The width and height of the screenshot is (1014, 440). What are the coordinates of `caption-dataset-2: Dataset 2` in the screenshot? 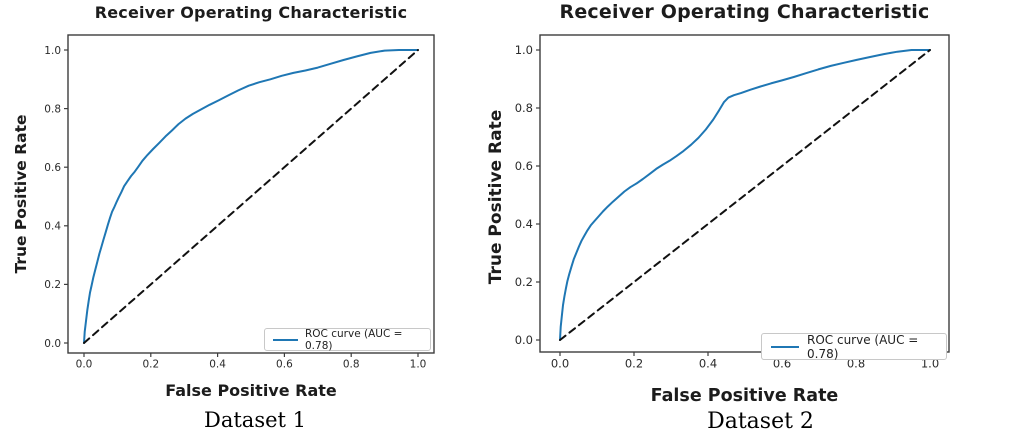 It's located at (760, 421).